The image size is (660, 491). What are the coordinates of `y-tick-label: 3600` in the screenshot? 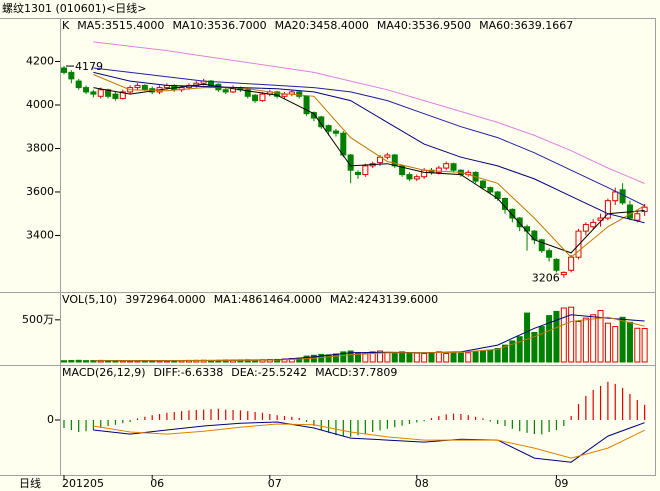 It's located at (40, 191).